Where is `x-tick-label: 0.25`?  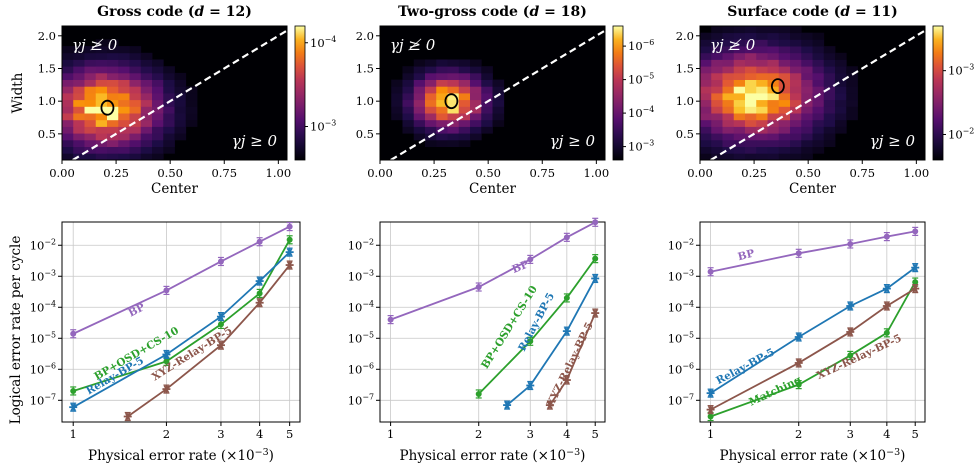
x-tick-label: 0.25 is located at coordinates (434, 173).